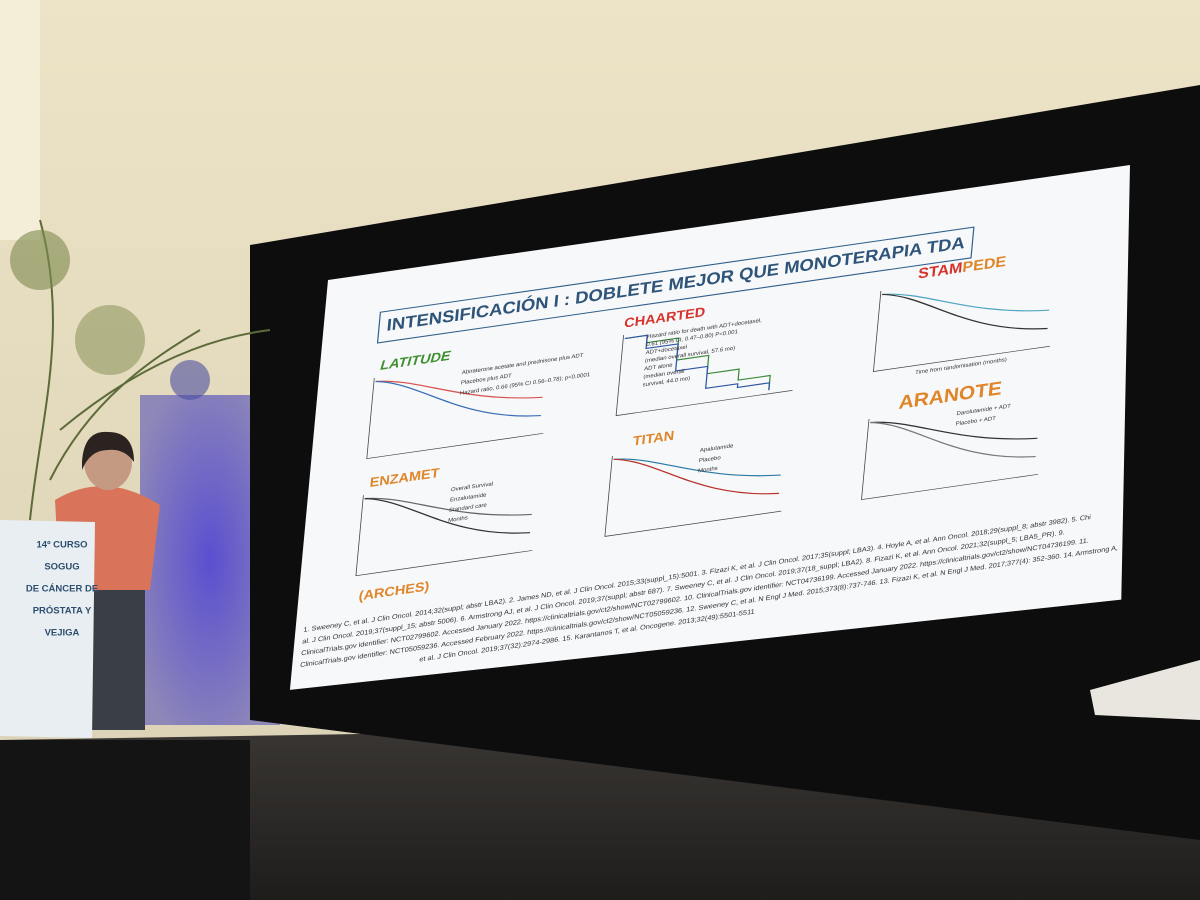 Image resolution: width=1200 pixels, height=900 pixels. Describe the element at coordinates (62, 633) in the screenshot. I see `podium-text: VEJIGA` at that location.